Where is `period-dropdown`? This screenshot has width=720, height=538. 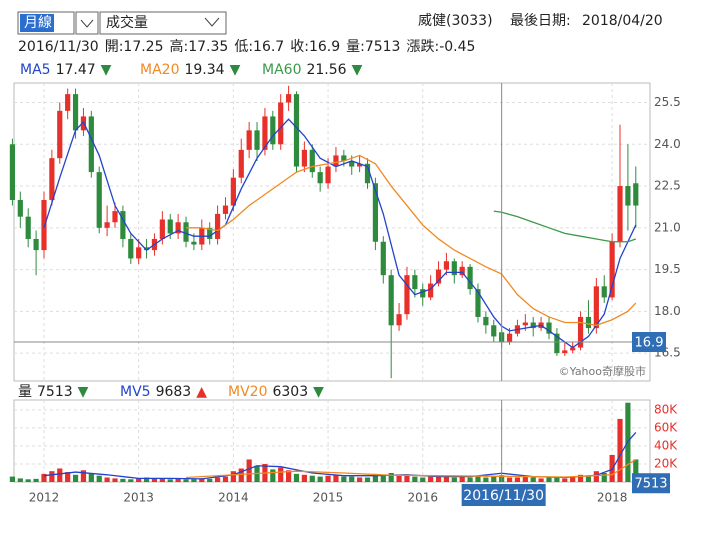
period-dropdown is located at coordinates (87, 23).